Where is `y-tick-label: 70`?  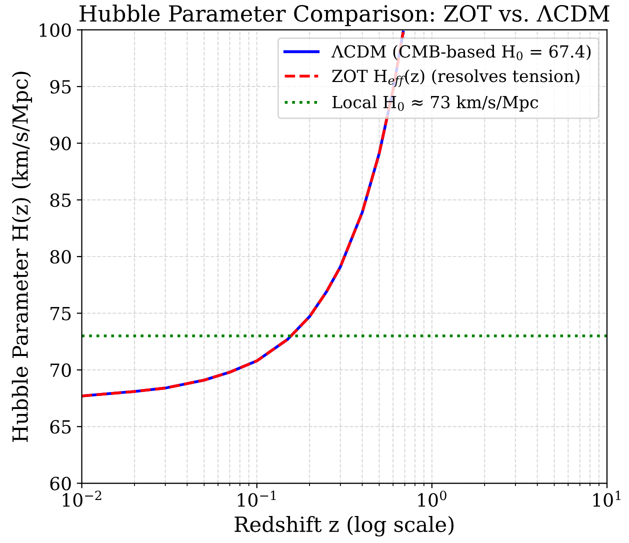
y-tick-label: 70 is located at coordinates (60, 370).